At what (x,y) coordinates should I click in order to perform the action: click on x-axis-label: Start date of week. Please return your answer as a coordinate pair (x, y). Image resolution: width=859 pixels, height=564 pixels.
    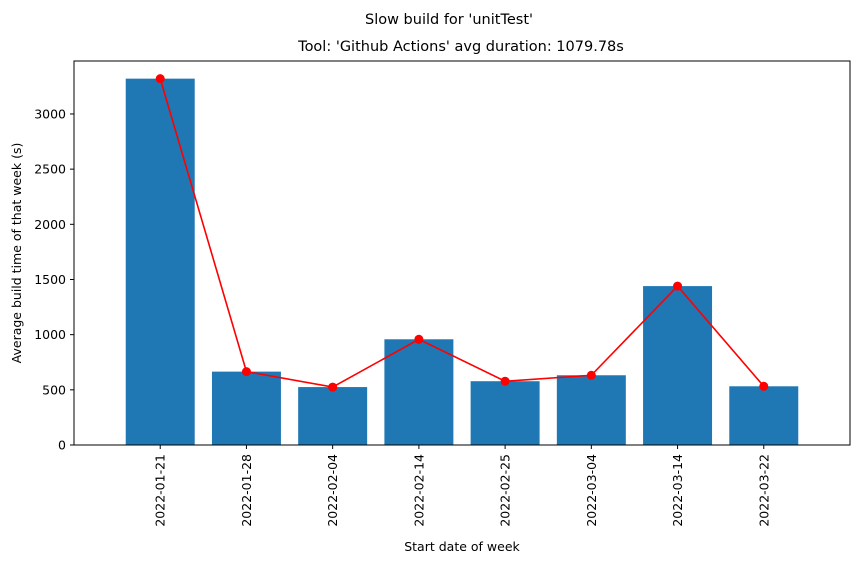
    Looking at the image, I should click on (462, 546).